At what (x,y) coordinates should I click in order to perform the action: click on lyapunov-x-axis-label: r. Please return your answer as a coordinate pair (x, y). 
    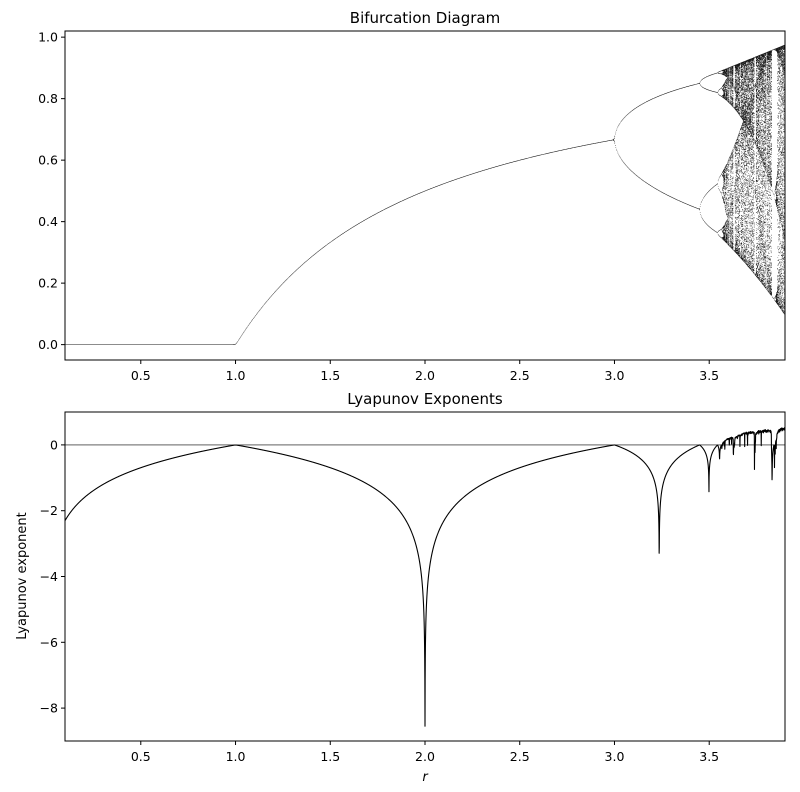
    Looking at the image, I should click on (425, 777).